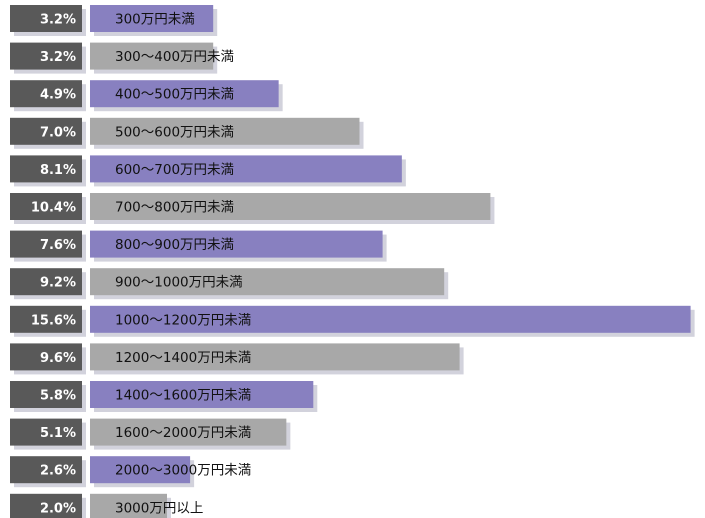 This screenshot has width=705, height=518. I want to click on category-label: 3000万円以上, so click(159, 508).